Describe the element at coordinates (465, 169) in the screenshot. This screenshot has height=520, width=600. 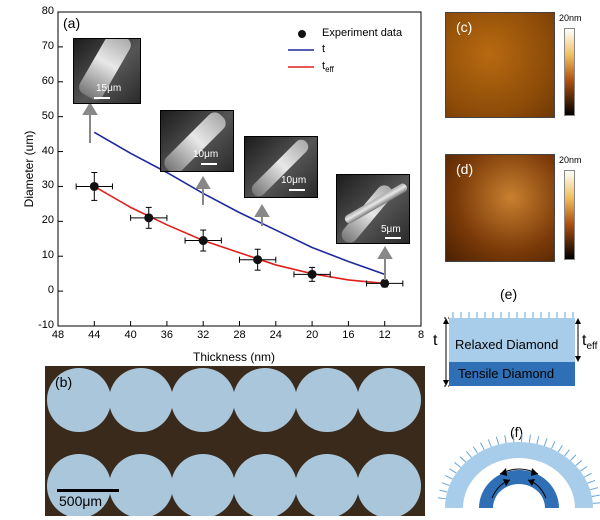
I see `panel-d-label: (d)` at that location.